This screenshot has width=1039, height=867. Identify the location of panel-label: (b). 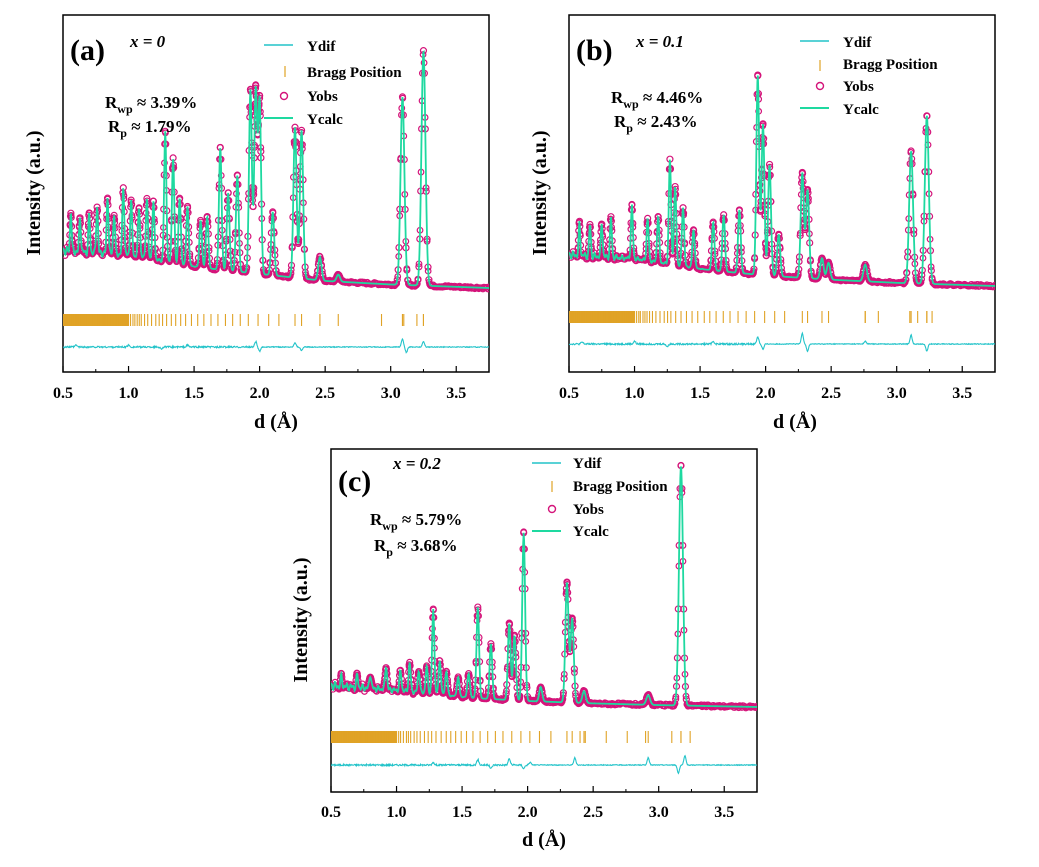
(594, 50).